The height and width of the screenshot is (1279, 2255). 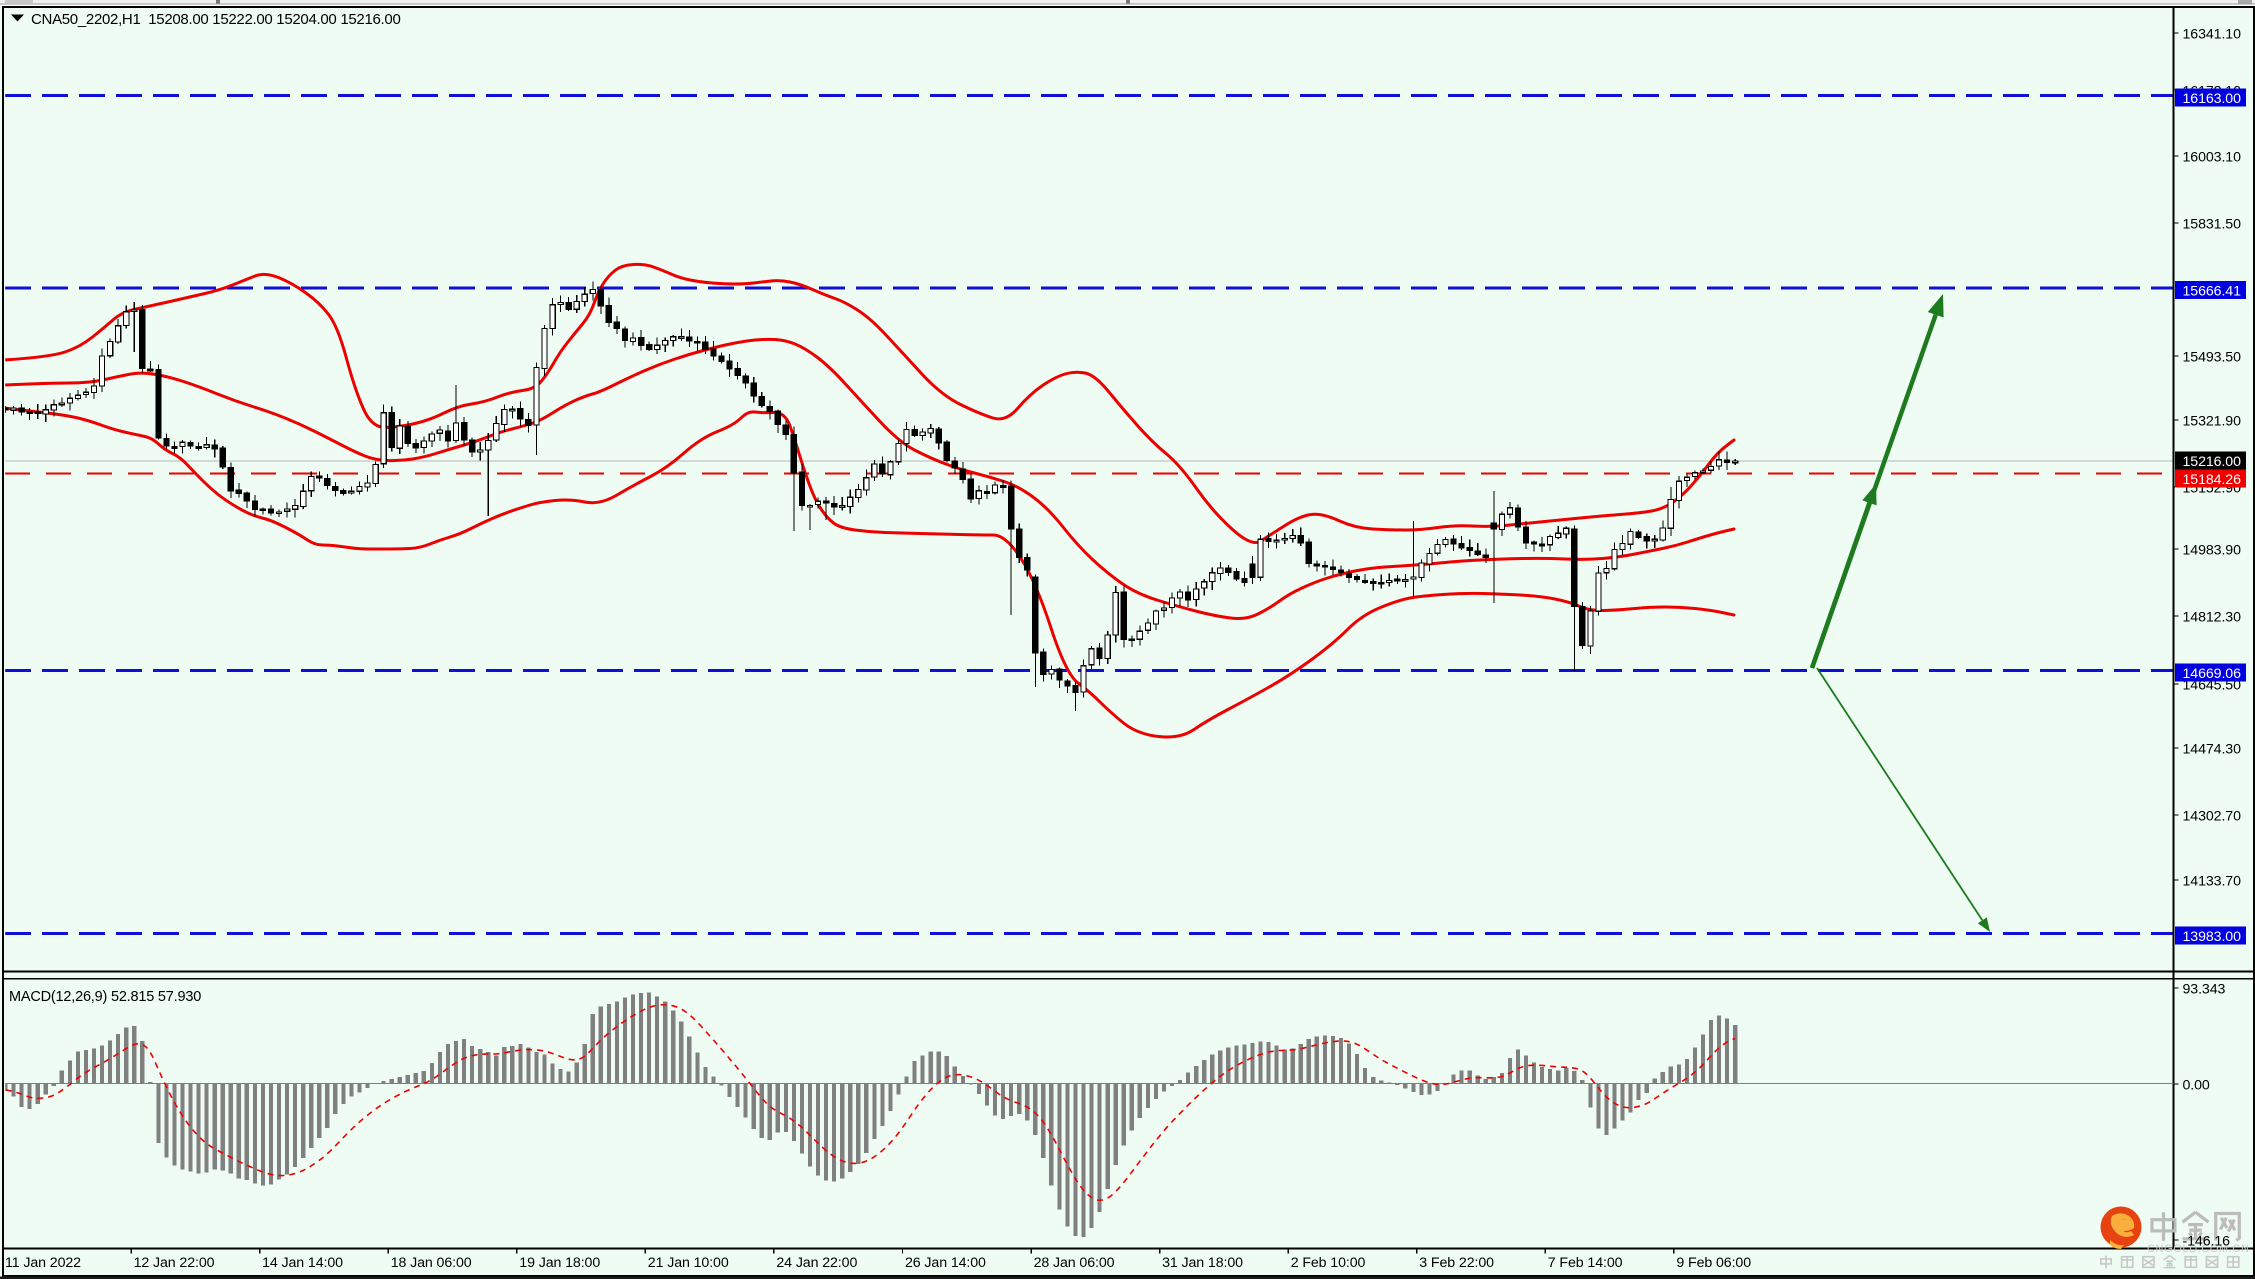 I want to click on svg-text: 14133.70, so click(x=2212, y=882).